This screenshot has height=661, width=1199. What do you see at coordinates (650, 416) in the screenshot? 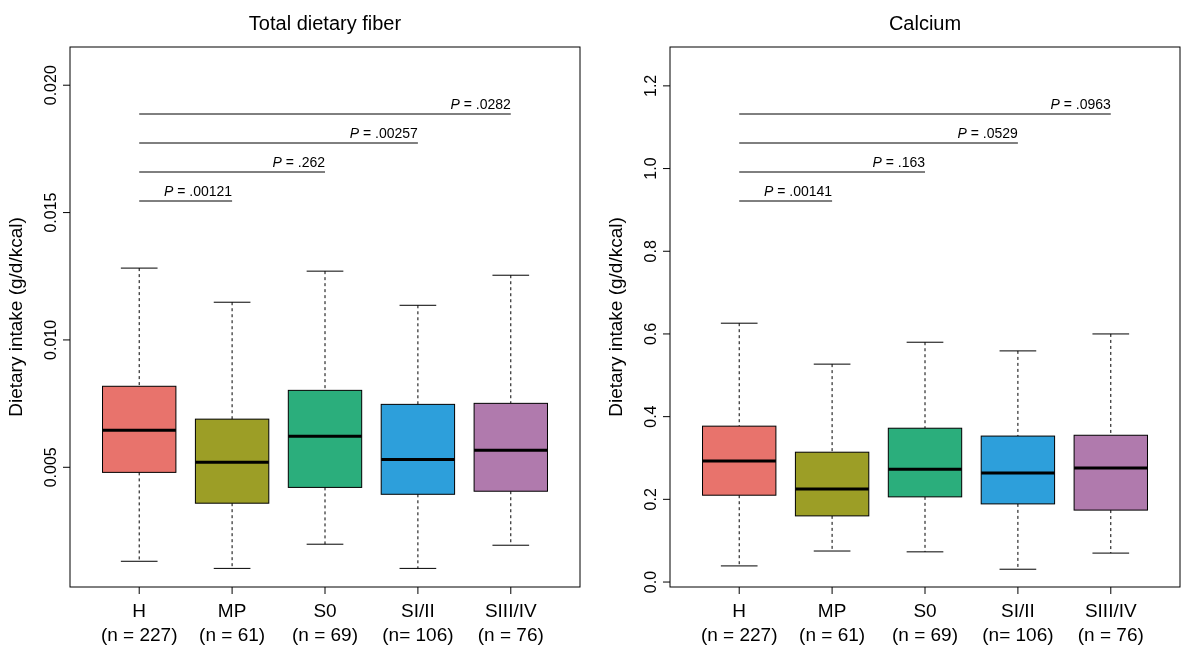
I see `y-tick-label: 0.4` at bounding box center [650, 416].